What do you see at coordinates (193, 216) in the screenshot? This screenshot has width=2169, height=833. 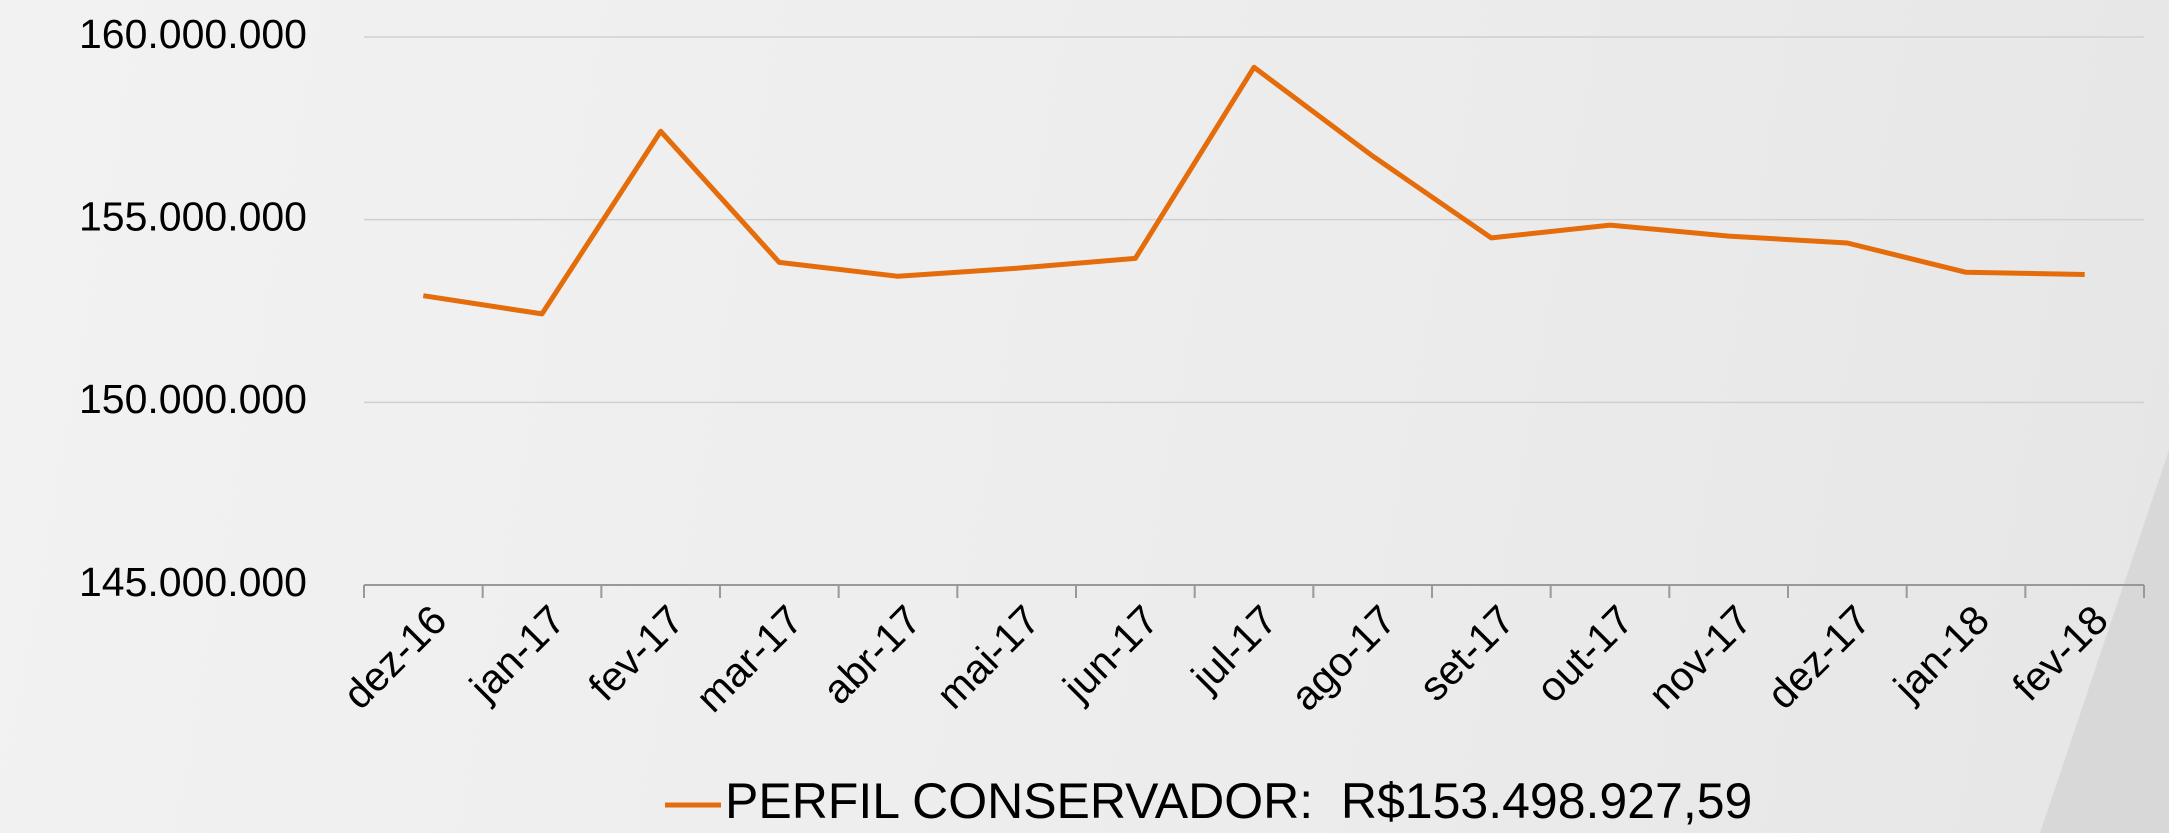 I see `y-tick-label: 155.000.000` at bounding box center [193, 216].